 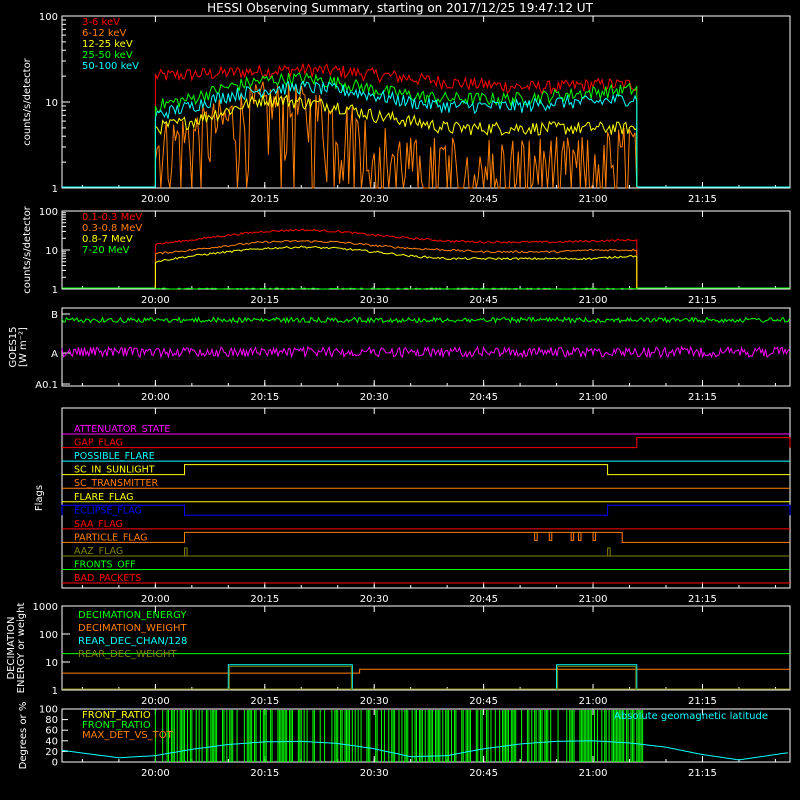 I want to click on y-tick-label: A0.1, so click(x=46, y=385).